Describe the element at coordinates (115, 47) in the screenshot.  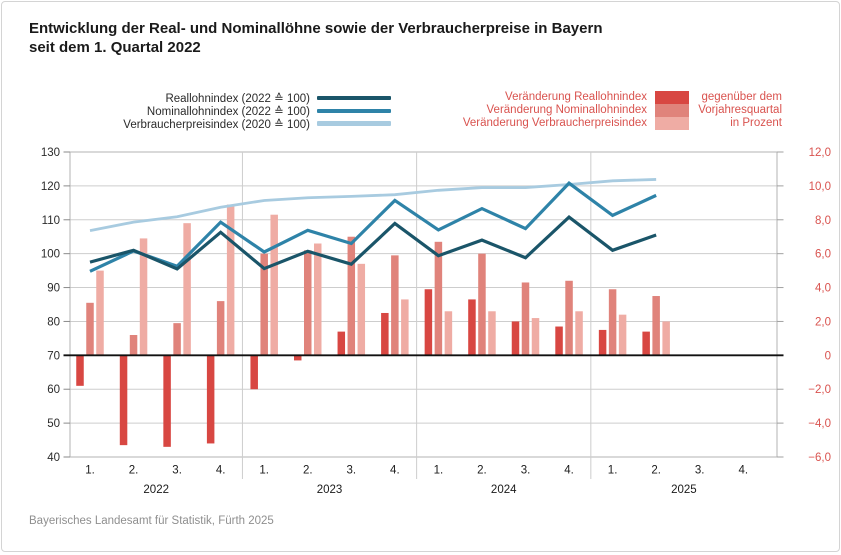
I see `chart-title-line2: seit dem 1. Quartal 2022` at that location.